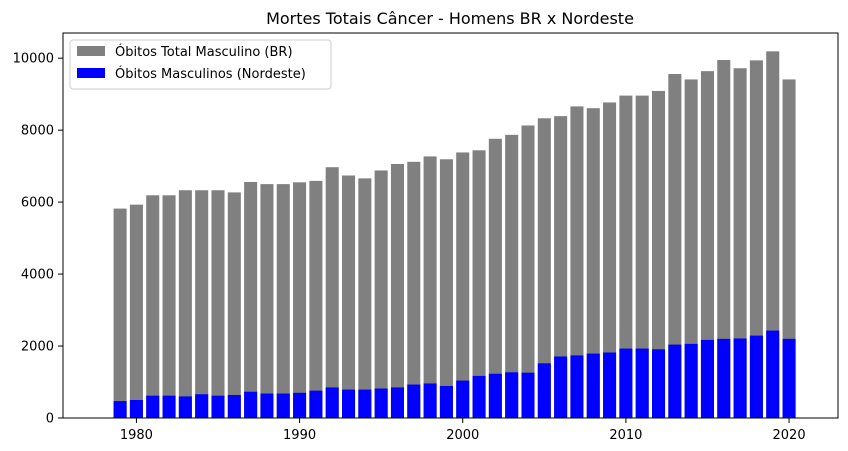  I want to click on bar-nordeste-1993, so click(349, 403).